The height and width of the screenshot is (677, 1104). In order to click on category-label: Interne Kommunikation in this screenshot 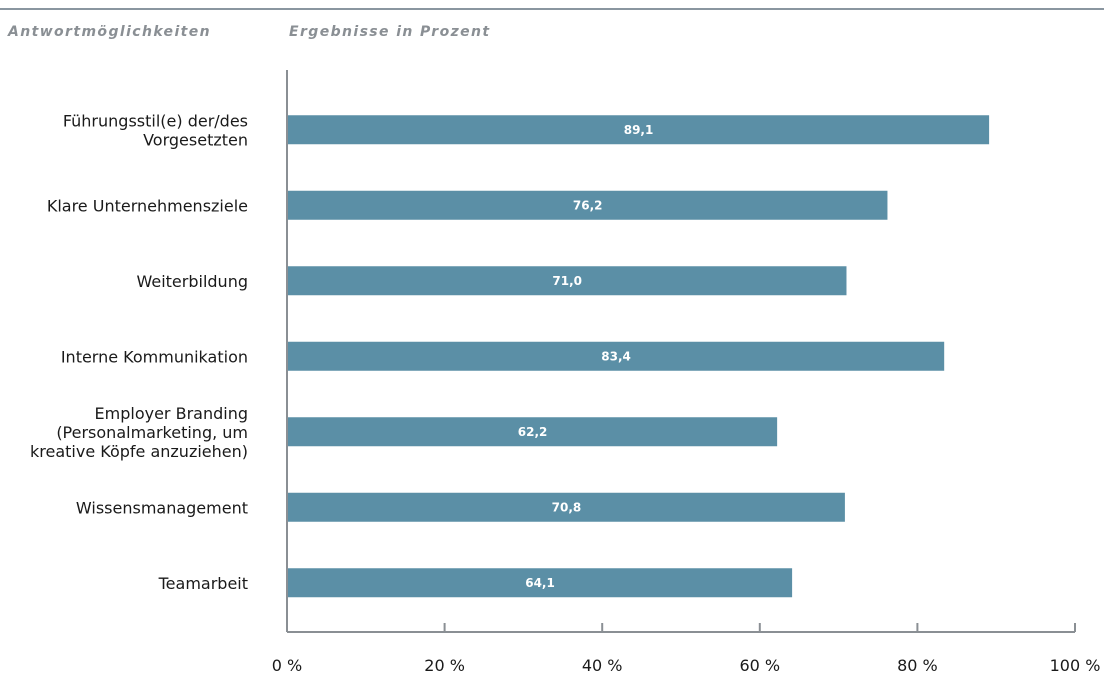, I will do `click(154, 356)`.